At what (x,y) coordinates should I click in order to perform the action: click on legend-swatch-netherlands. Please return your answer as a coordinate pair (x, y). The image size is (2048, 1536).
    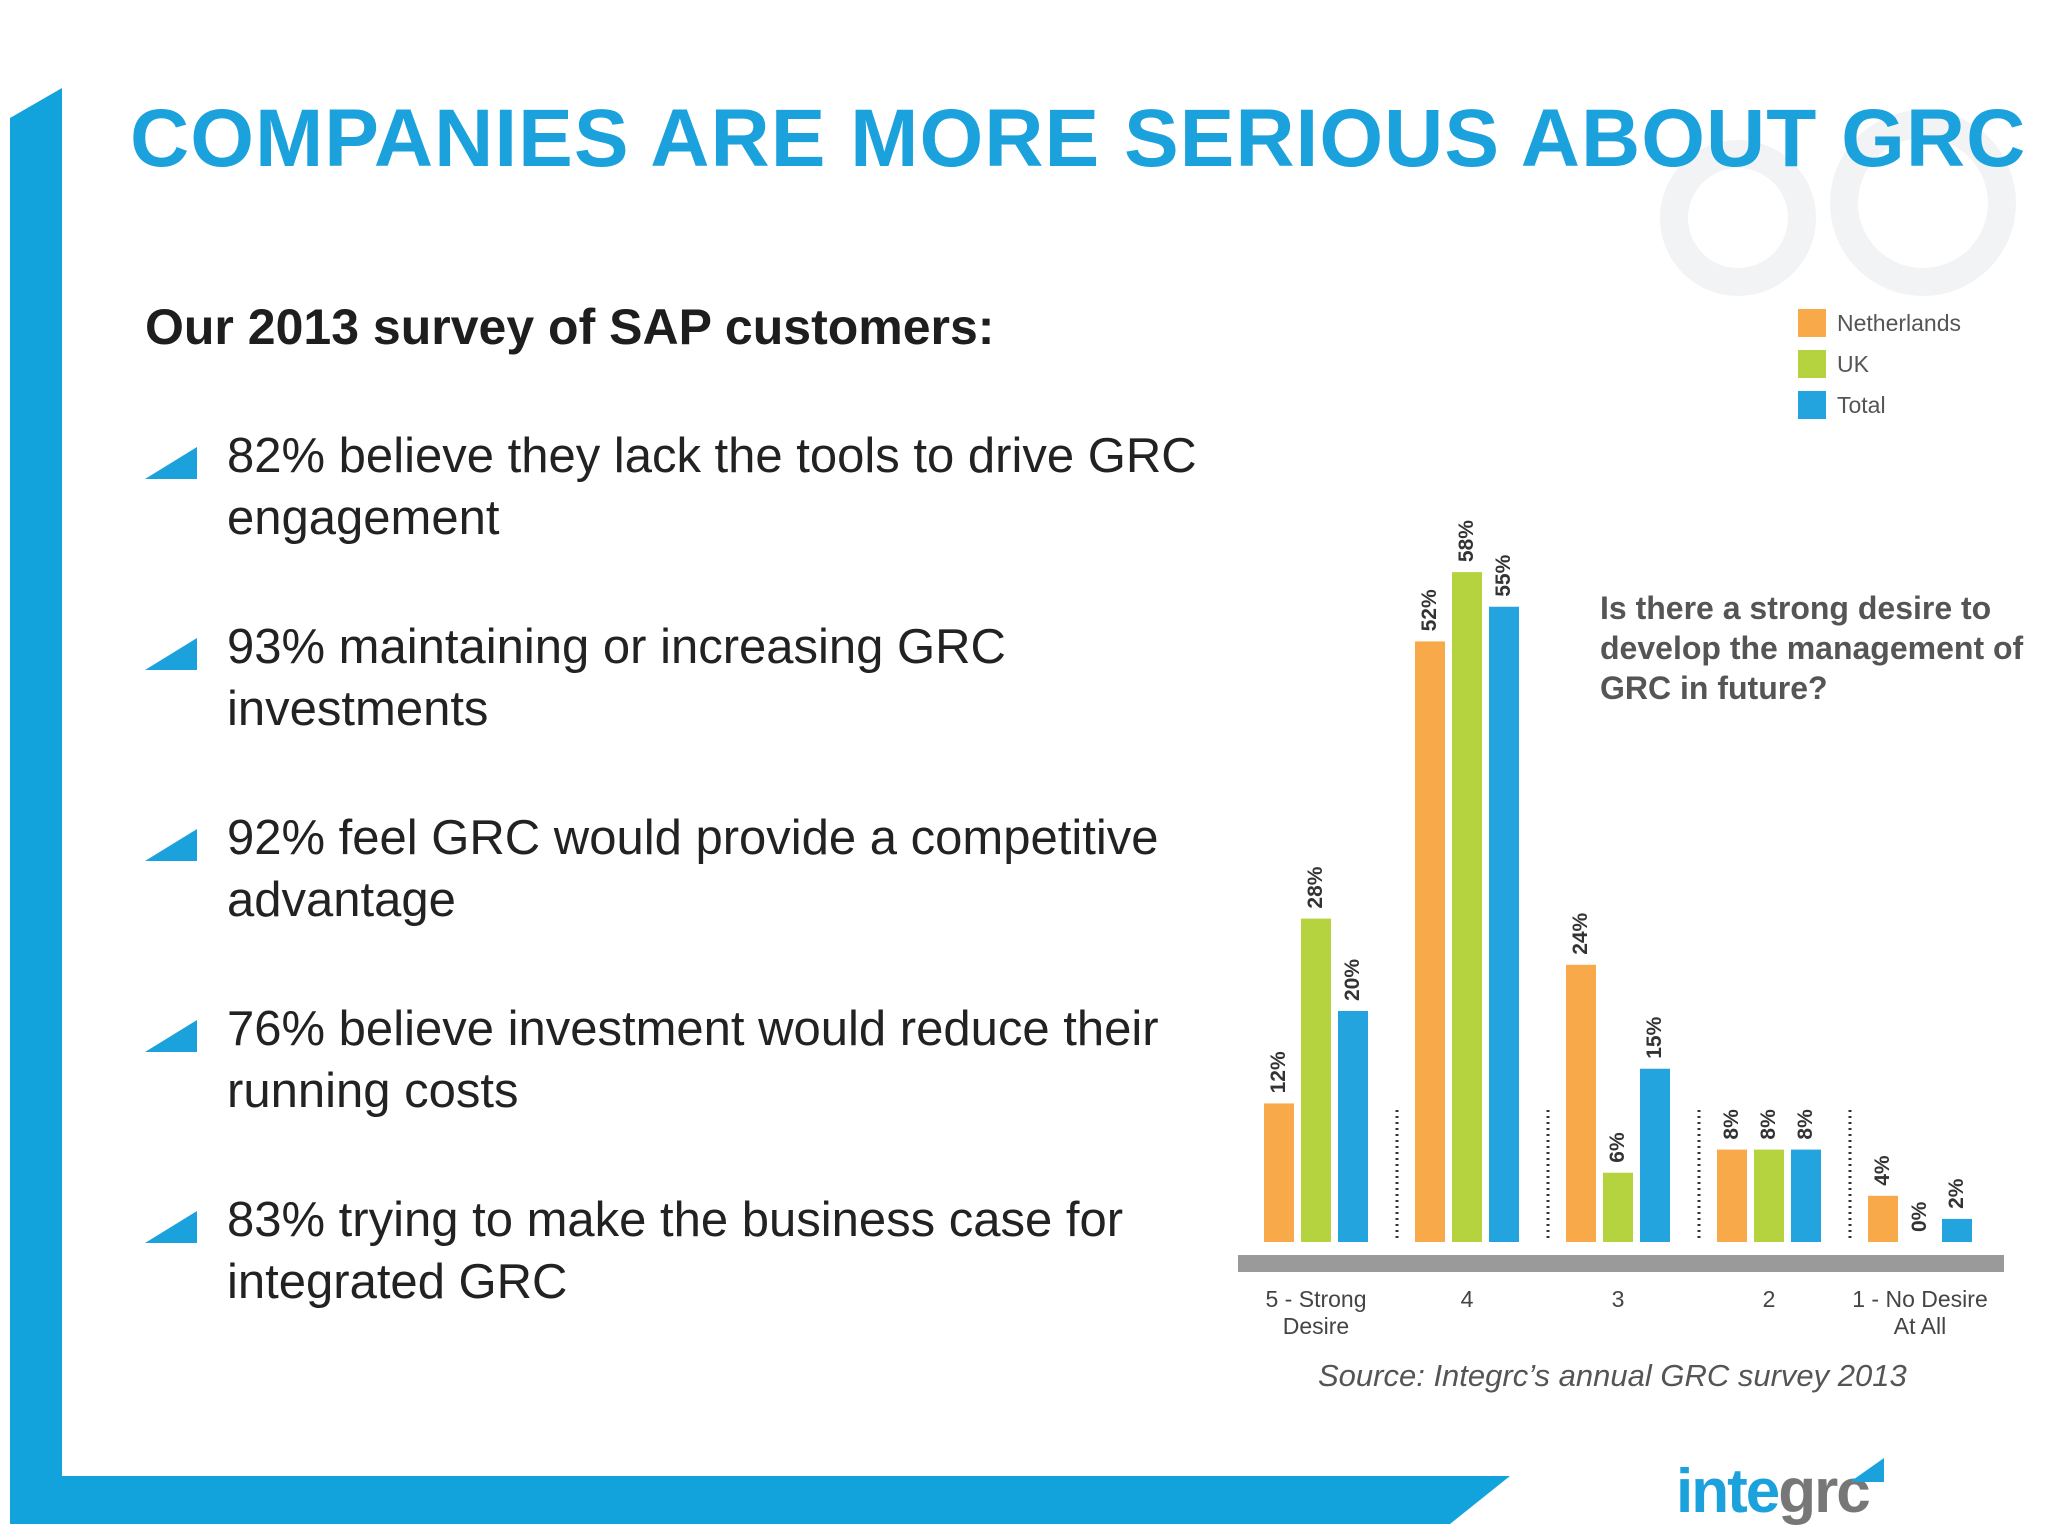
    Looking at the image, I should click on (1812, 323).